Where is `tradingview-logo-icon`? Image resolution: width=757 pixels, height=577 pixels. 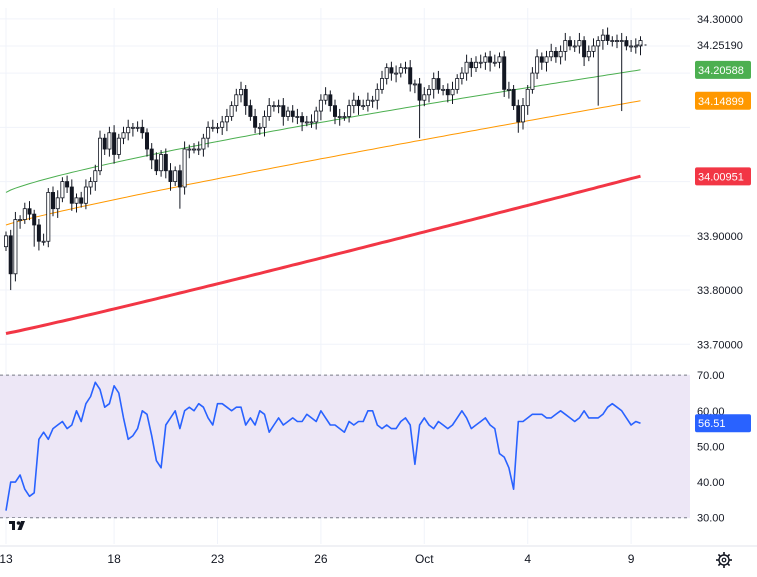
tradingview-logo-icon is located at coordinates (18, 525).